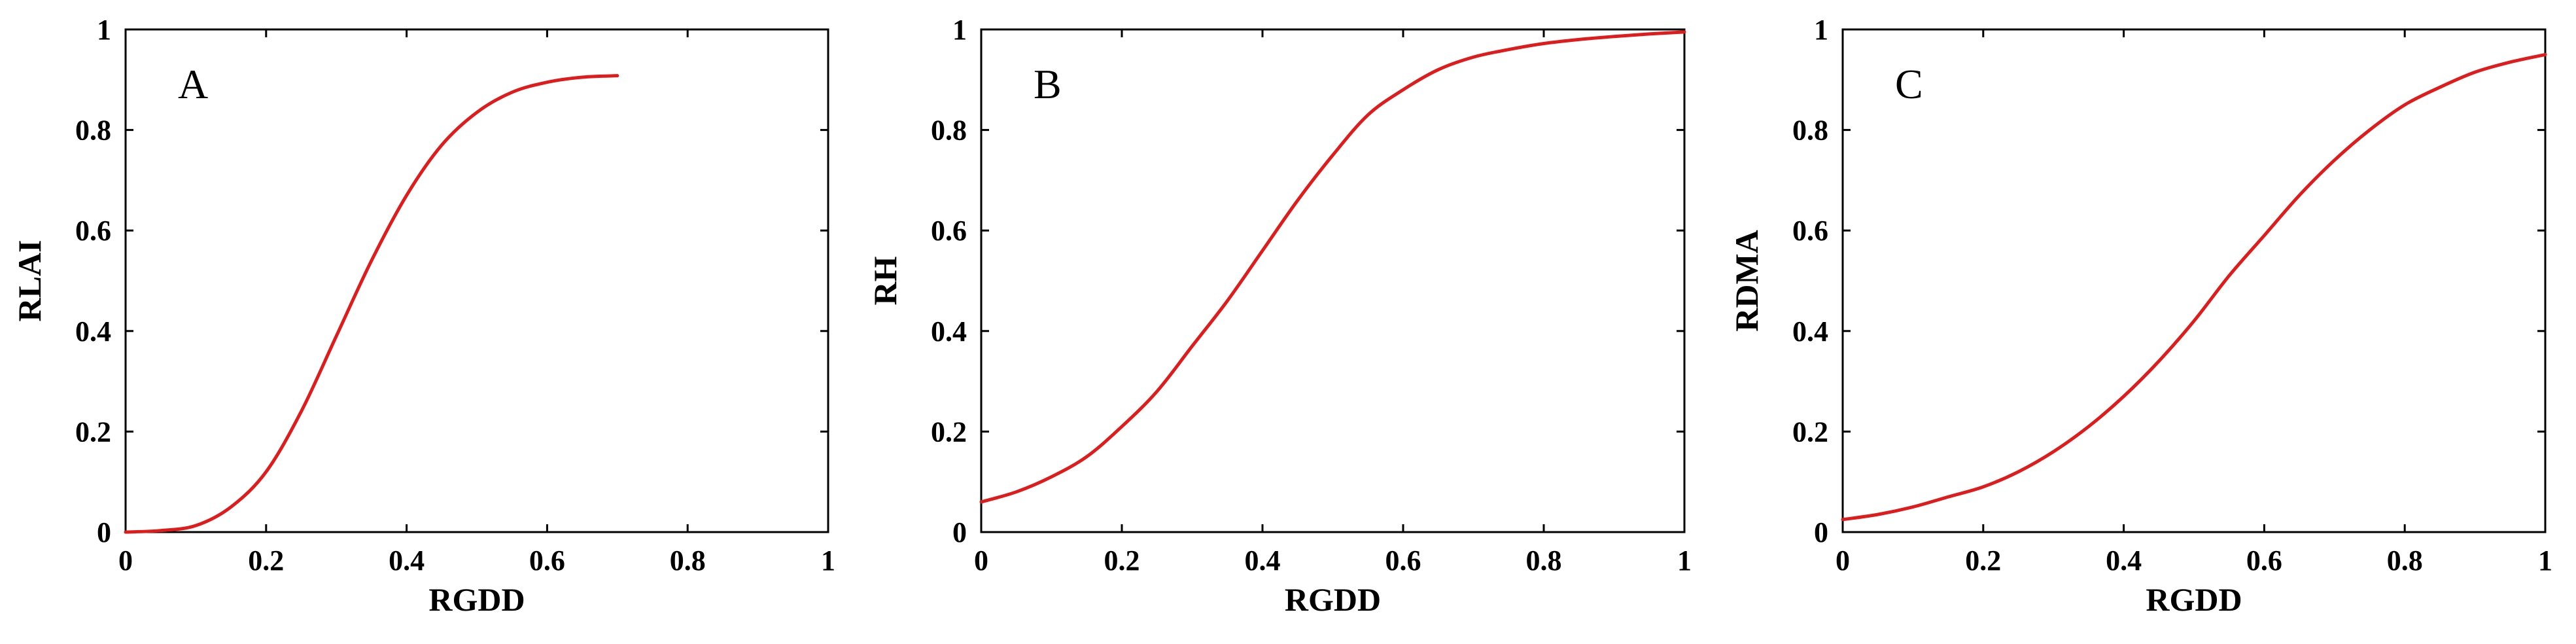  I want to click on panel-label-b: B, so click(1048, 84).